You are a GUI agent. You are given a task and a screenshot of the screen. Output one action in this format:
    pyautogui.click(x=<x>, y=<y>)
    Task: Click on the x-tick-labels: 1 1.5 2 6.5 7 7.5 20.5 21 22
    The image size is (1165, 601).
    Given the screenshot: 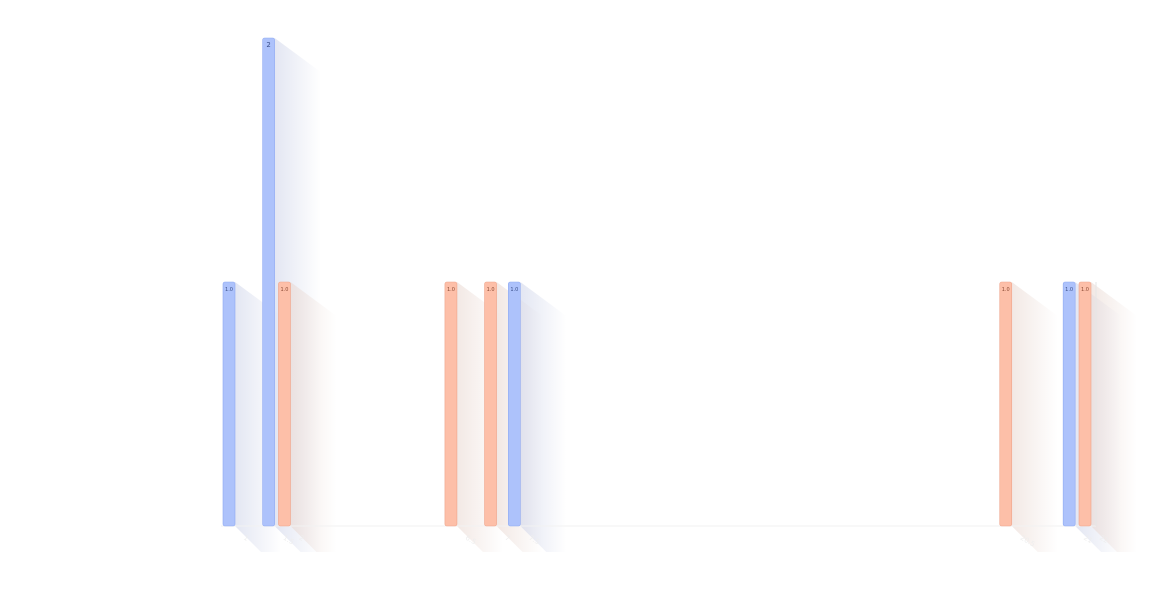 What is the action you would take?
    pyautogui.click(x=676, y=541)
    